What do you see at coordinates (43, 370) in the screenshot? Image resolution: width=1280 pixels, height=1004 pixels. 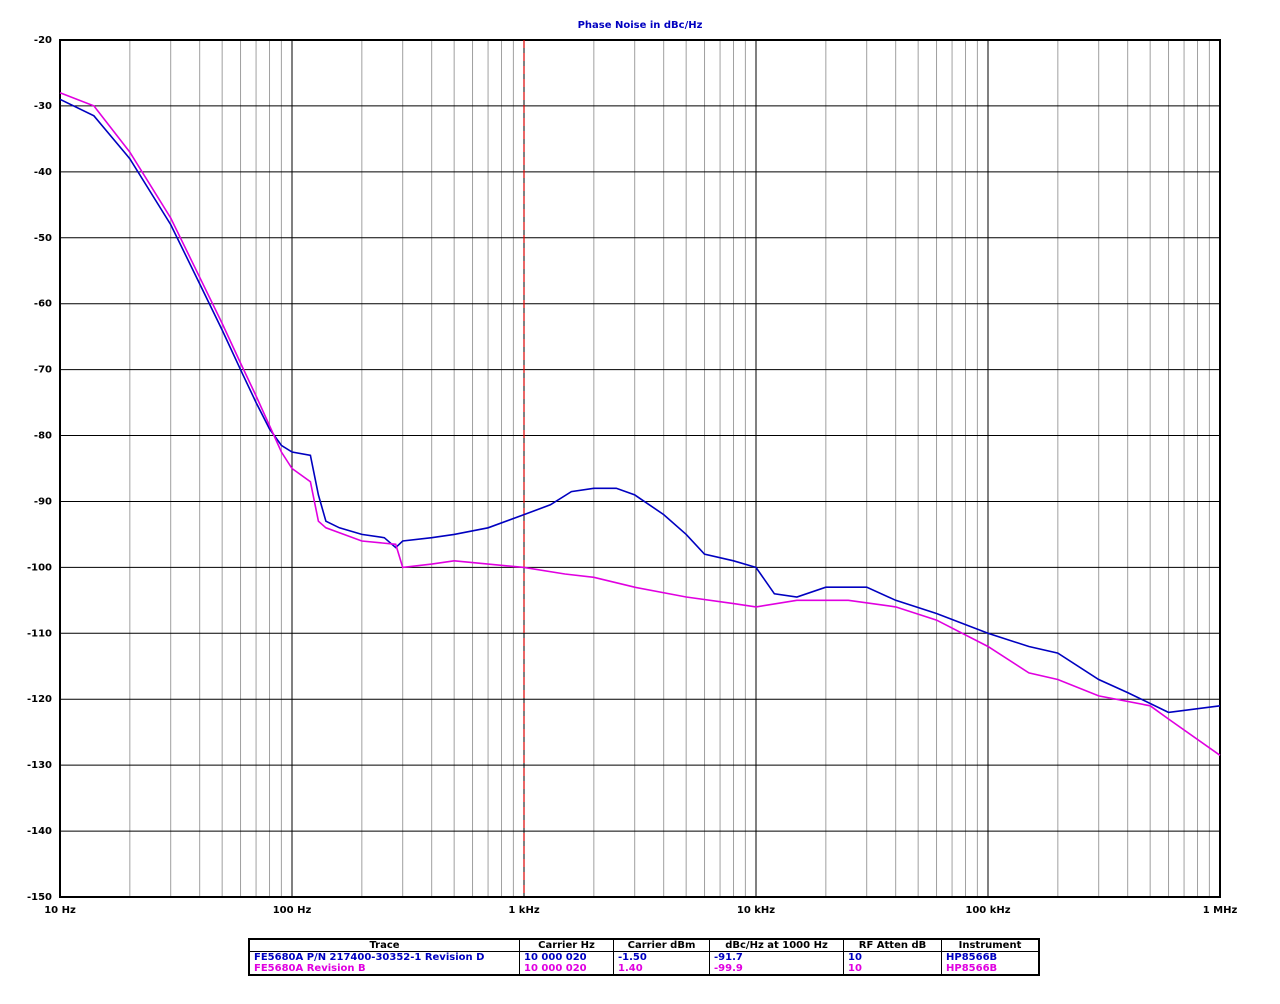 I see `y-tick-label: -70` at bounding box center [43, 370].